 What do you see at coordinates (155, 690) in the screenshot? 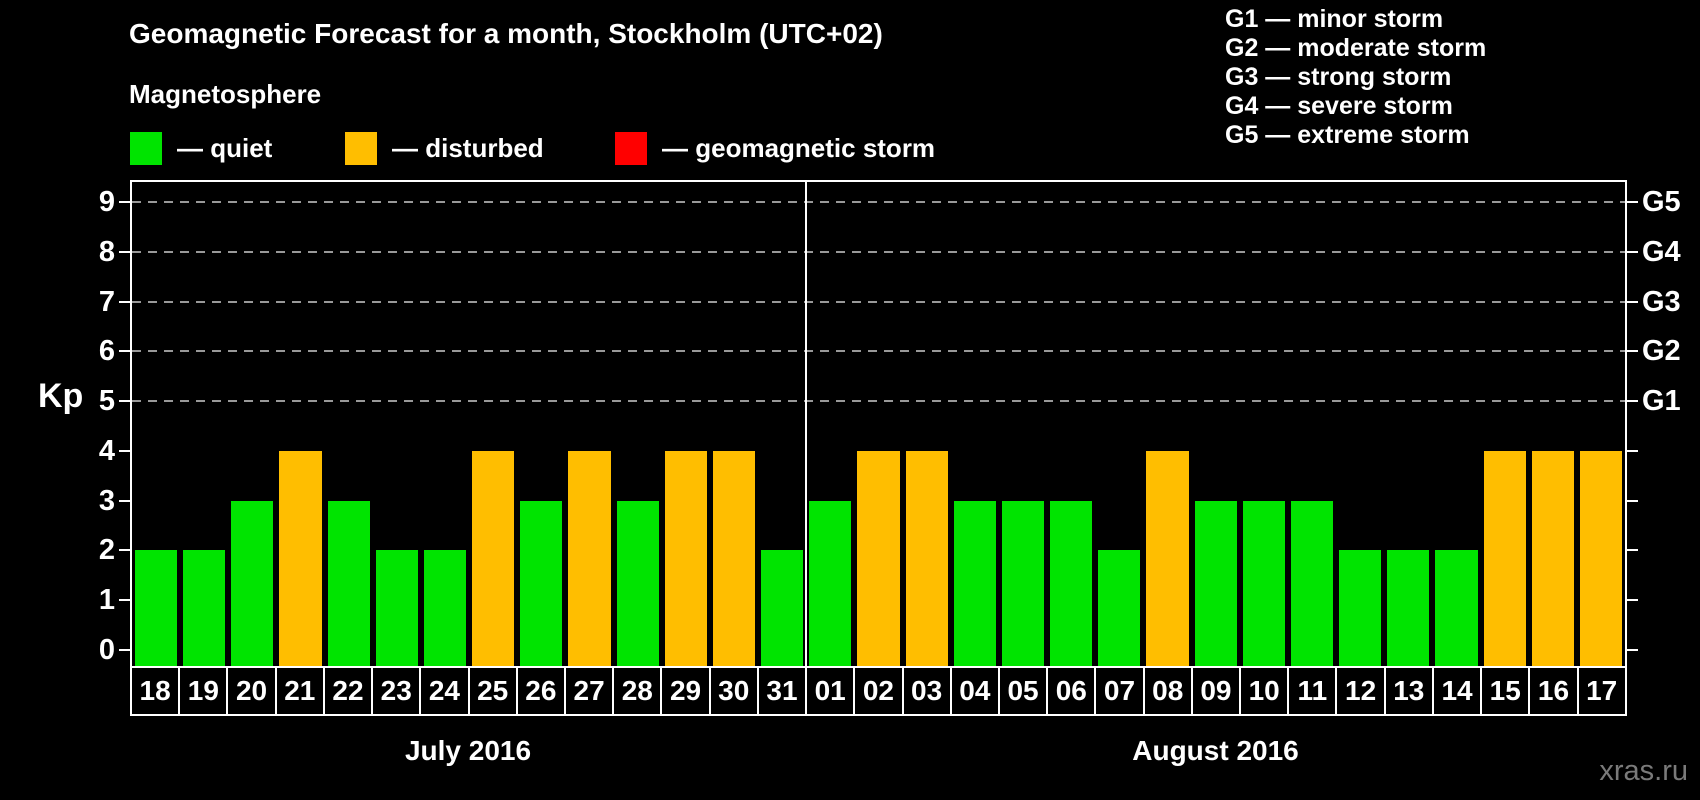
I see `day-cell-18: 18` at bounding box center [155, 690].